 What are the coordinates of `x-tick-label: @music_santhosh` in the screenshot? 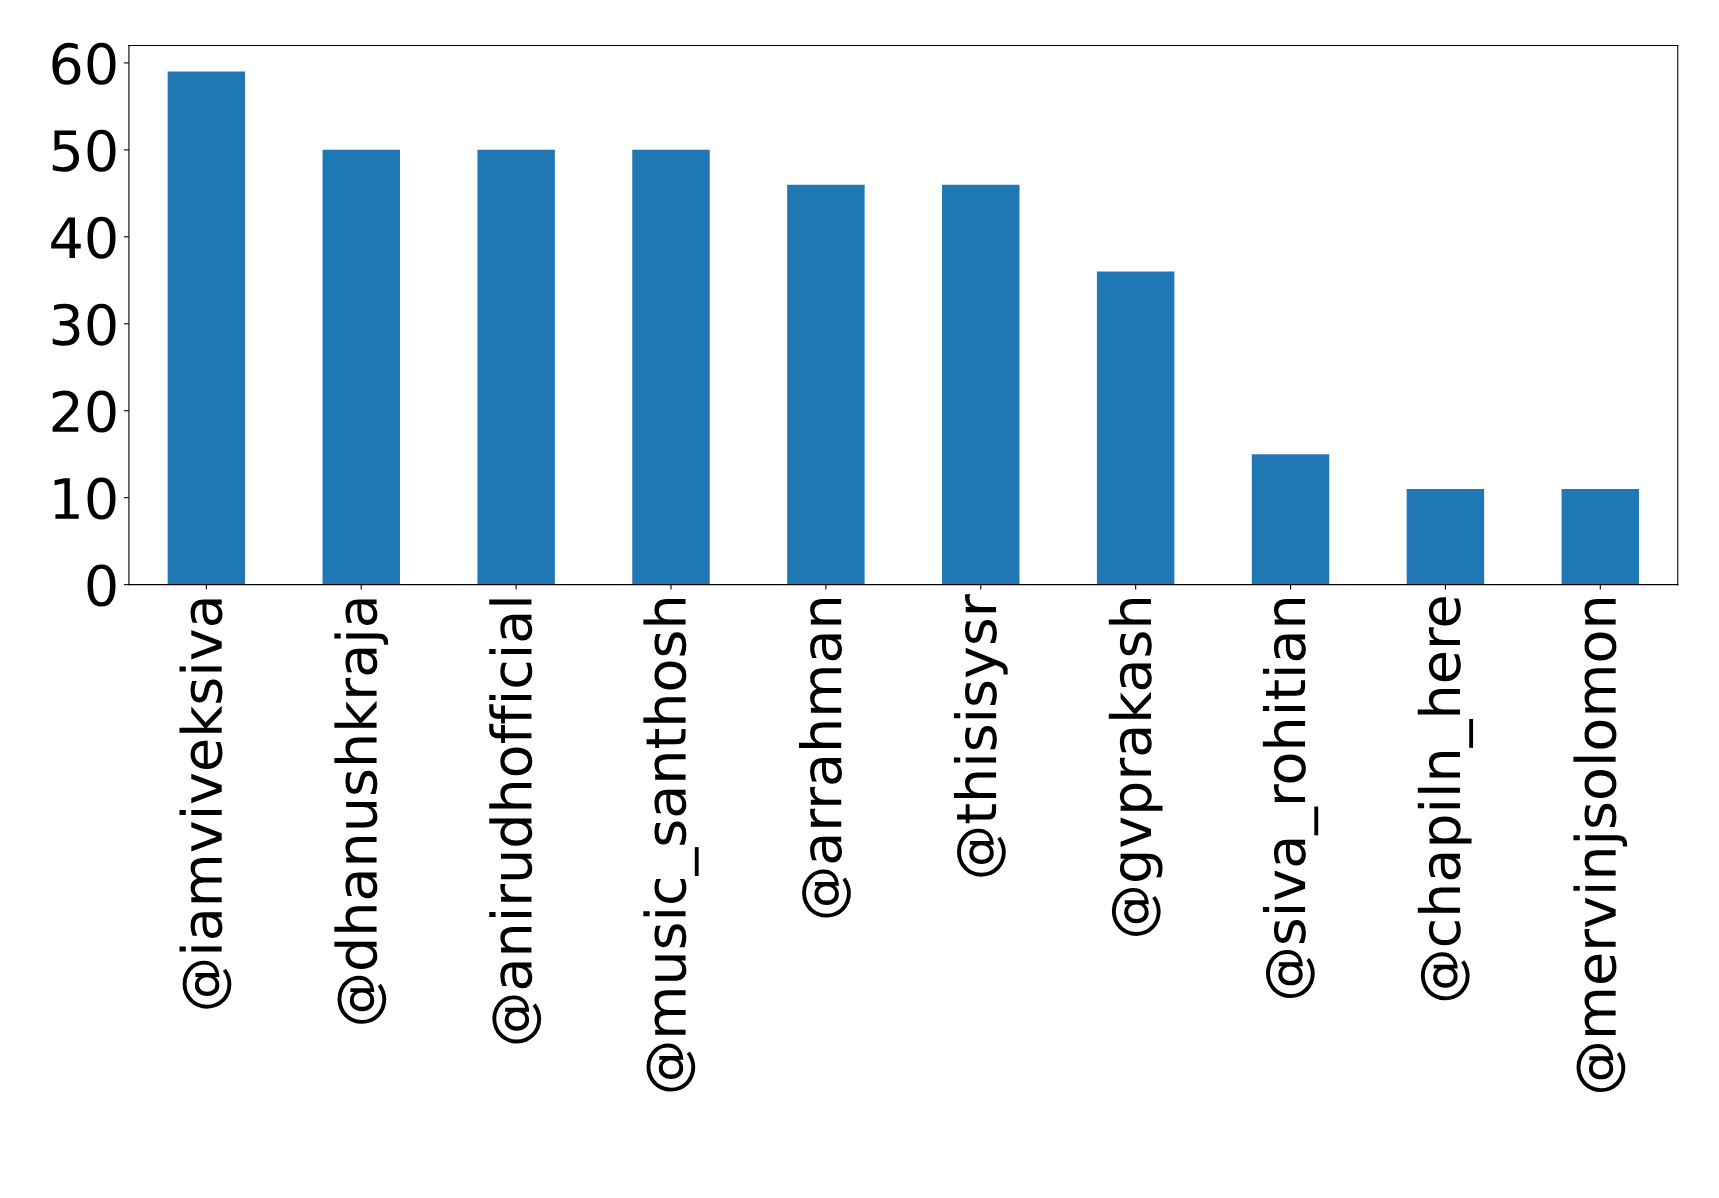 It's located at (671, 845).